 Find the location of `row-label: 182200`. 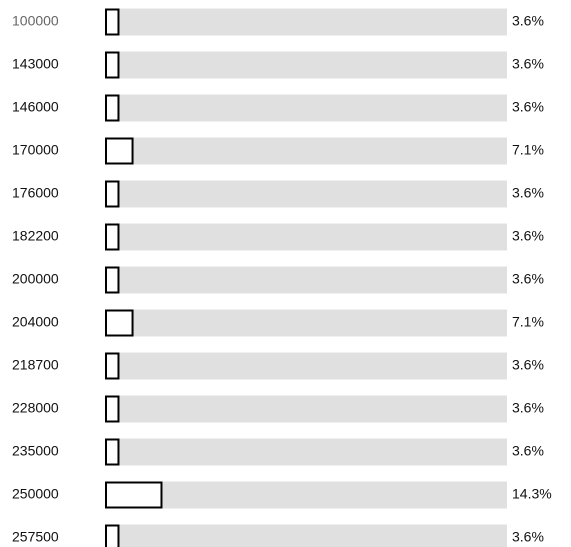

row-label: 182200 is located at coordinates (35, 236).